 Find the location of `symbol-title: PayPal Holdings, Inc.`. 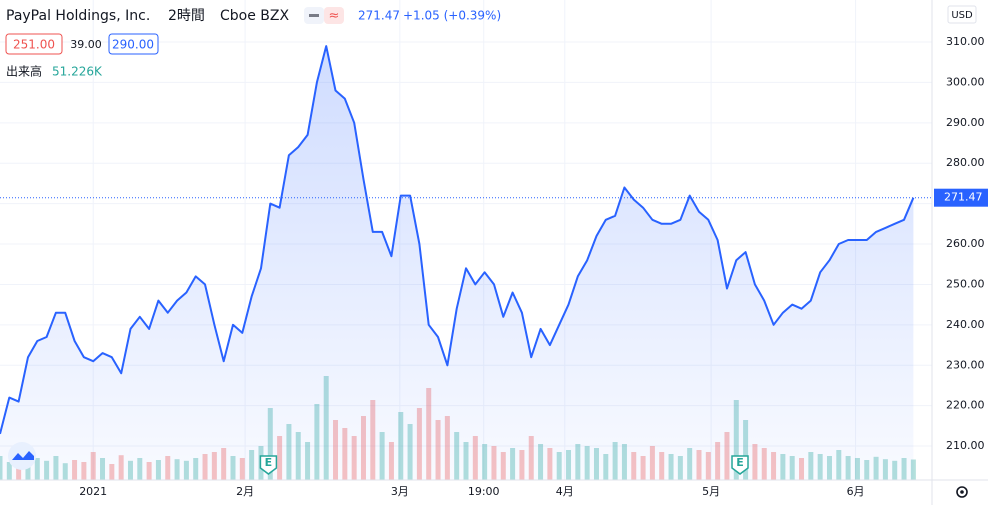

symbol-title: PayPal Holdings, Inc. is located at coordinates (78, 16).